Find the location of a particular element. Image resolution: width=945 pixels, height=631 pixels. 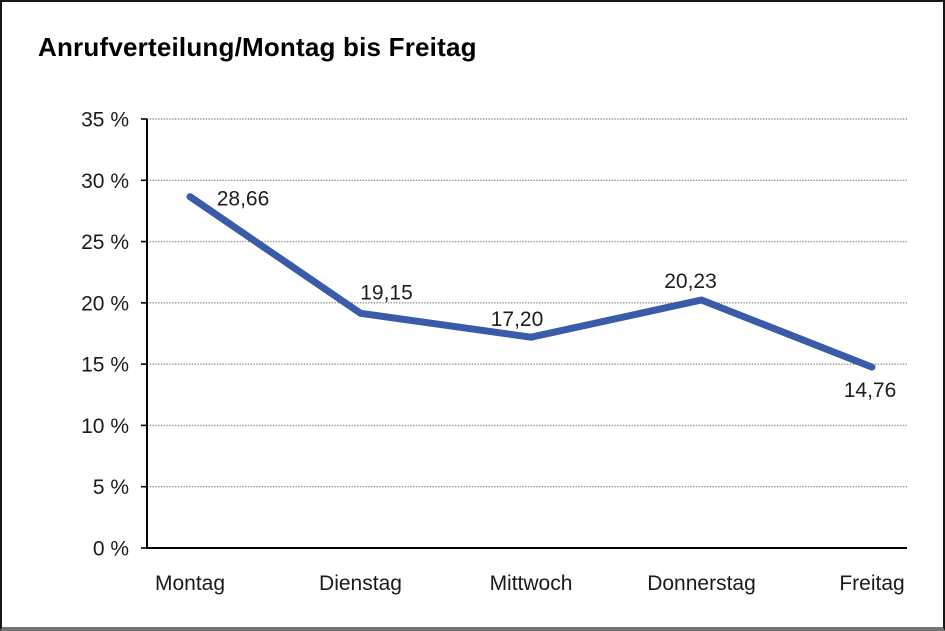

y-tick-label: 0 % is located at coordinates (111, 549).